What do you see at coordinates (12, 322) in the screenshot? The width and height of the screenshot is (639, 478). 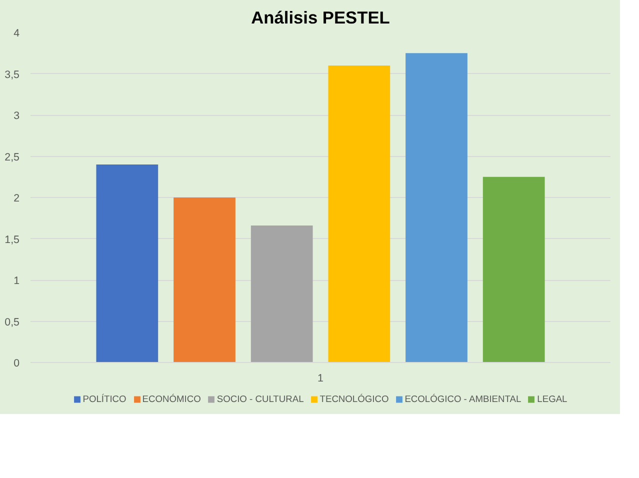 I see `y-tick-label: 0,5` at bounding box center [12, 322].